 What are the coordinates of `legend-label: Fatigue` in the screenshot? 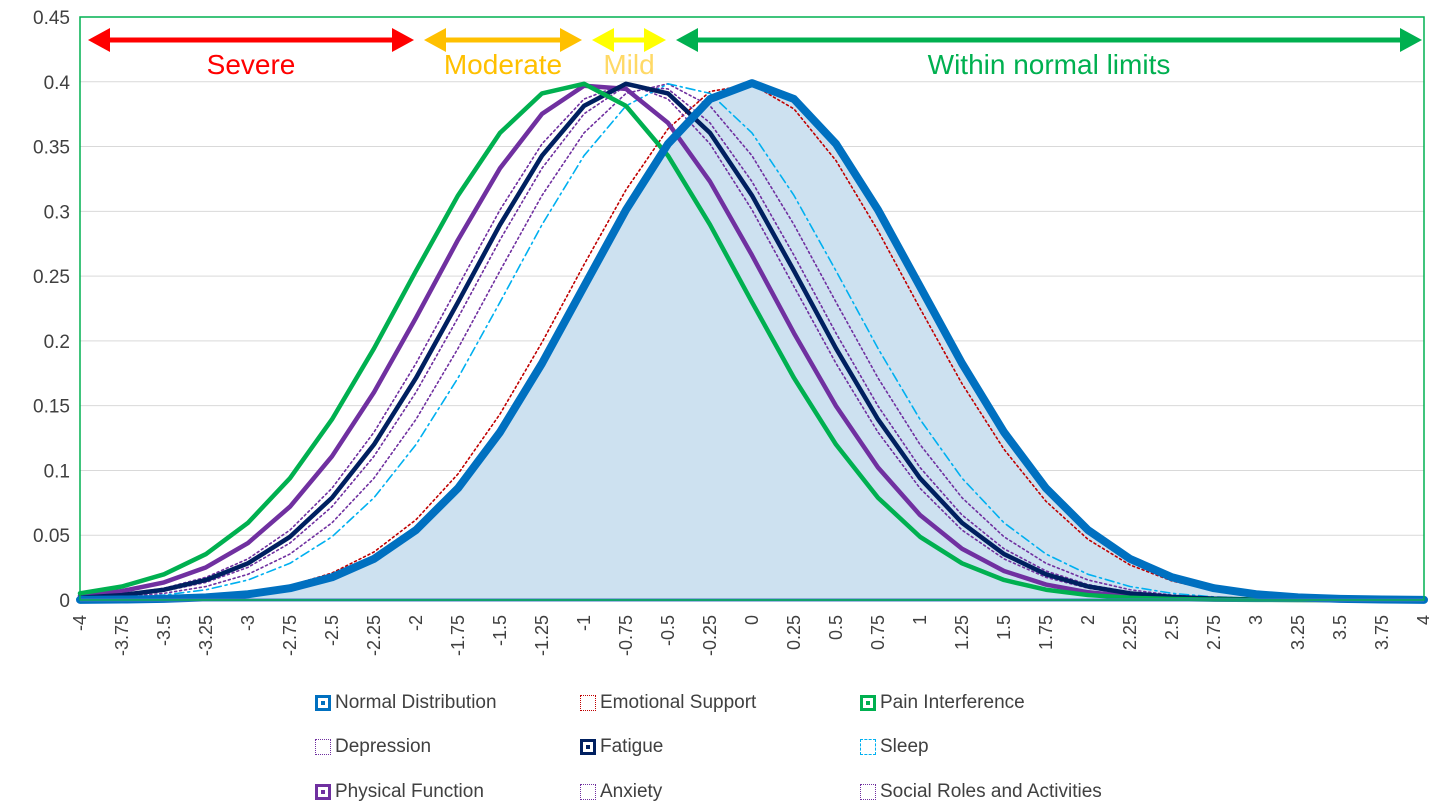 It's located at (632, 746).